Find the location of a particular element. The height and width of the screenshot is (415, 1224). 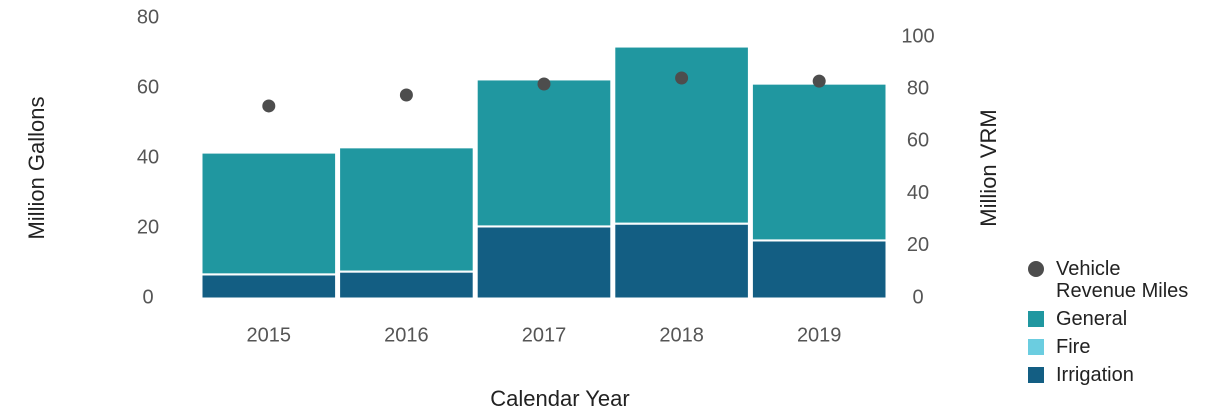

y-tick-label: 80 is located at coordinates (148, 17).